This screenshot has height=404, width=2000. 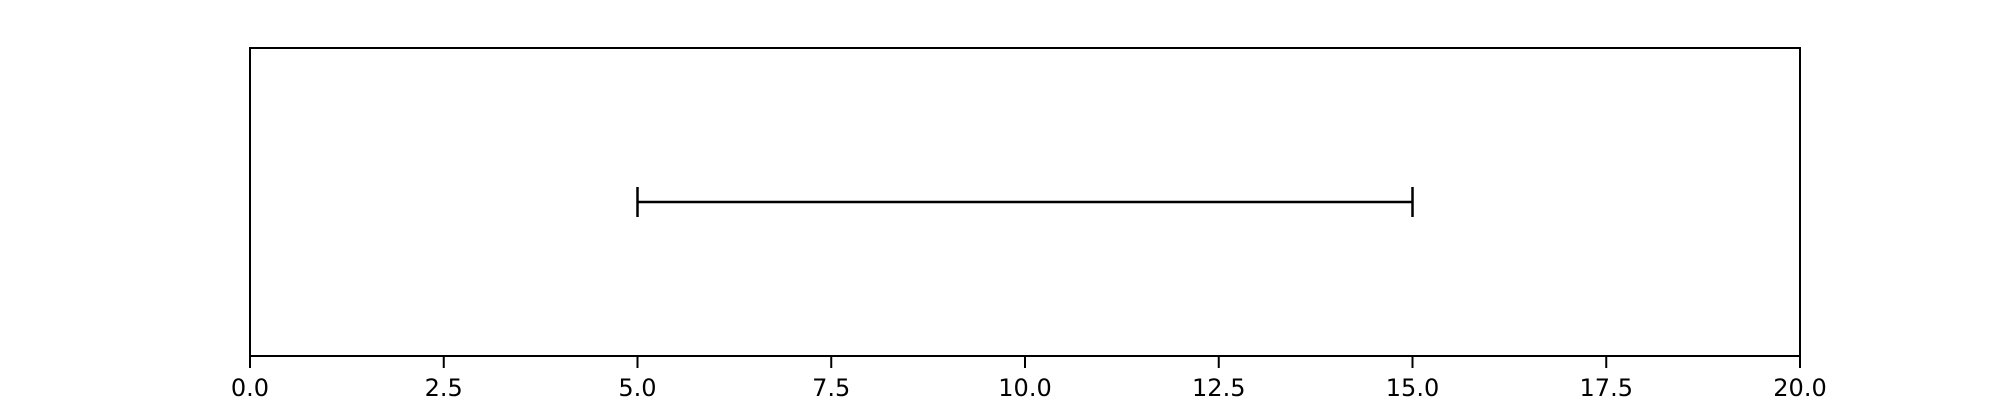 I want to click on x-tick-label: 15.0, so click(x=1412, y=387).